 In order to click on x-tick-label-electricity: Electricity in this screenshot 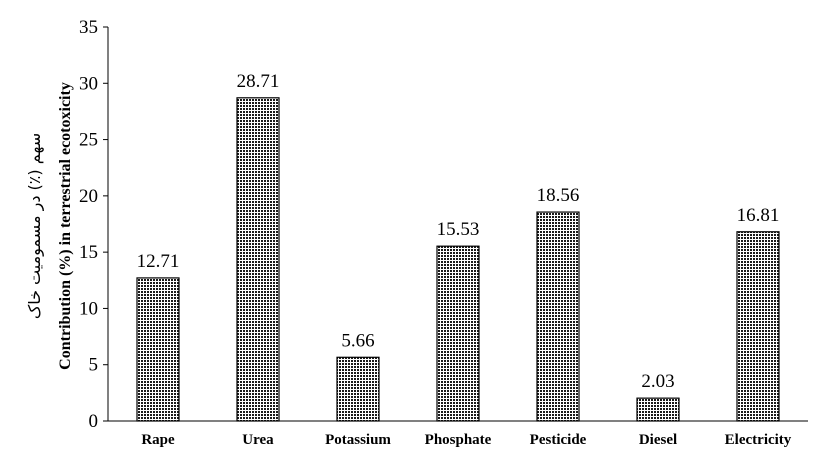, I will do `click(758, 440)`.